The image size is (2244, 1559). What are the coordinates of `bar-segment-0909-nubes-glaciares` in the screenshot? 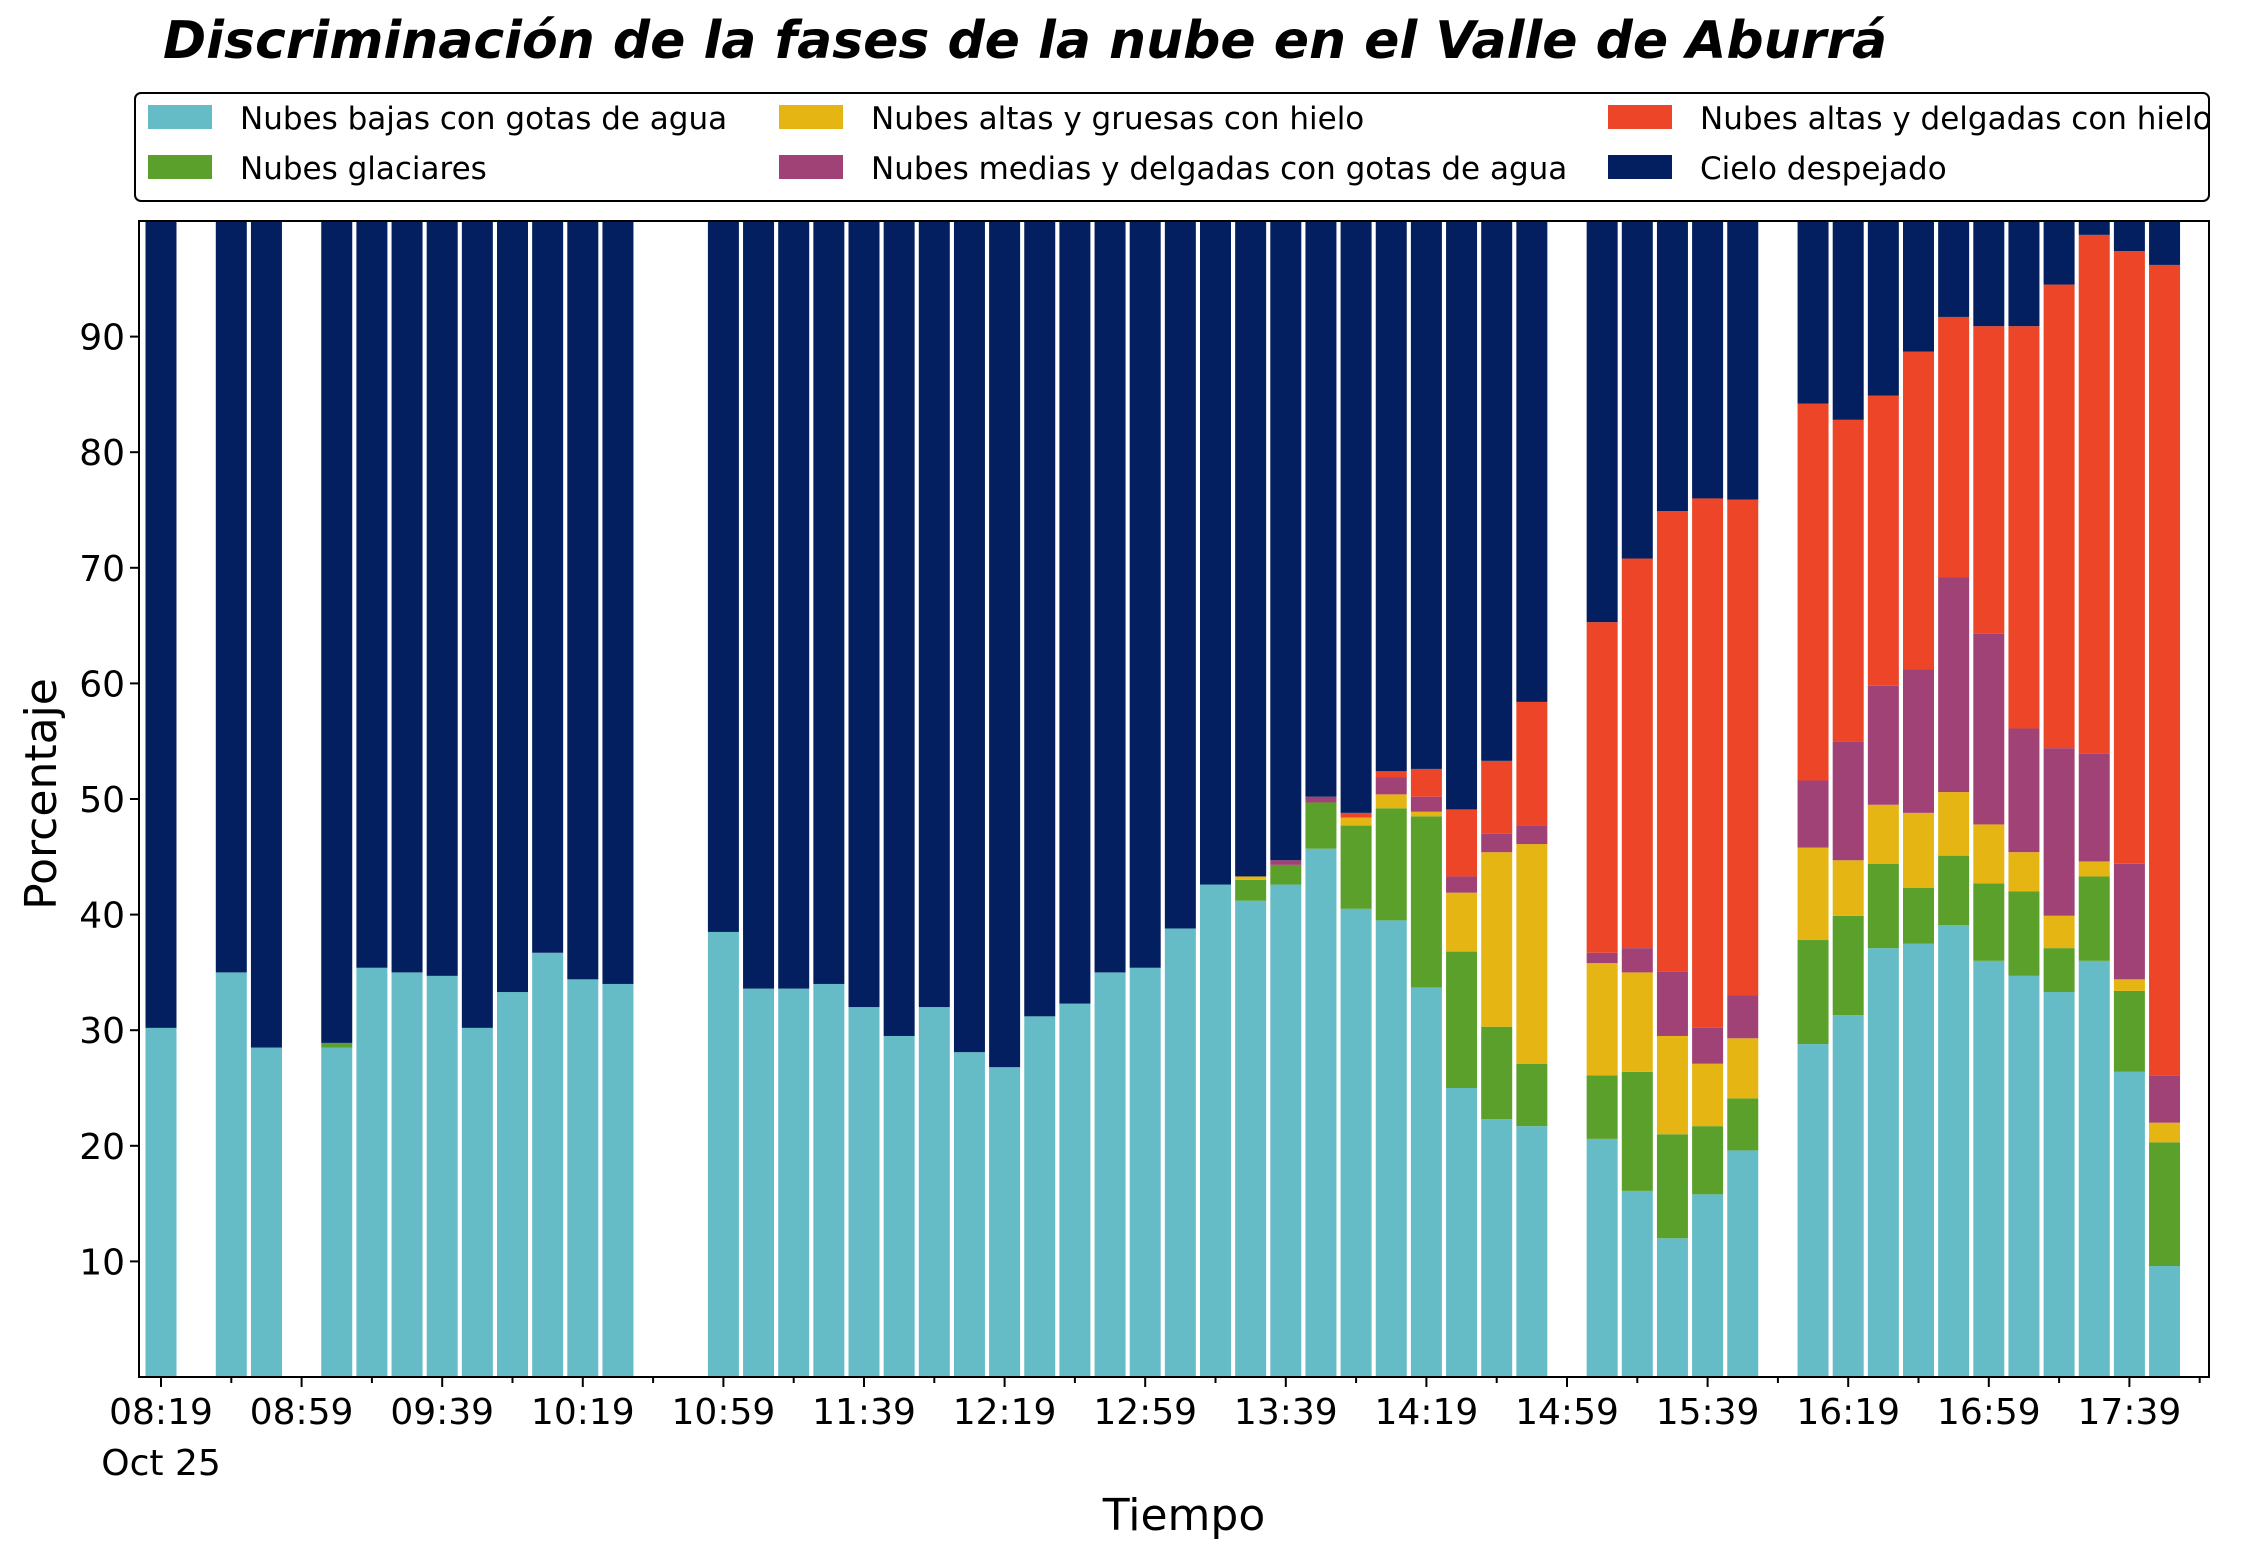 It's located at (337, 1045).